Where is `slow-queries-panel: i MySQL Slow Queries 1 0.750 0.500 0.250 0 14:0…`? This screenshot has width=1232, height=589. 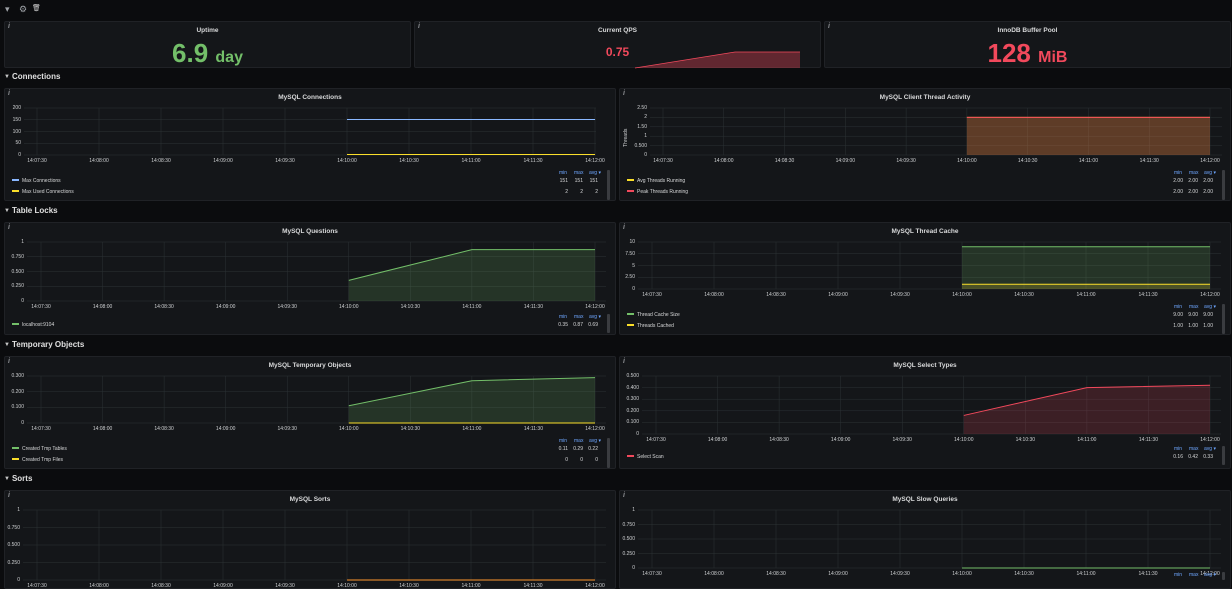
slow-queries-panel: i MySQL Slow Queries 1 0.750 0.500 0.250 0 14:0… is located at coordinates (925, 539).